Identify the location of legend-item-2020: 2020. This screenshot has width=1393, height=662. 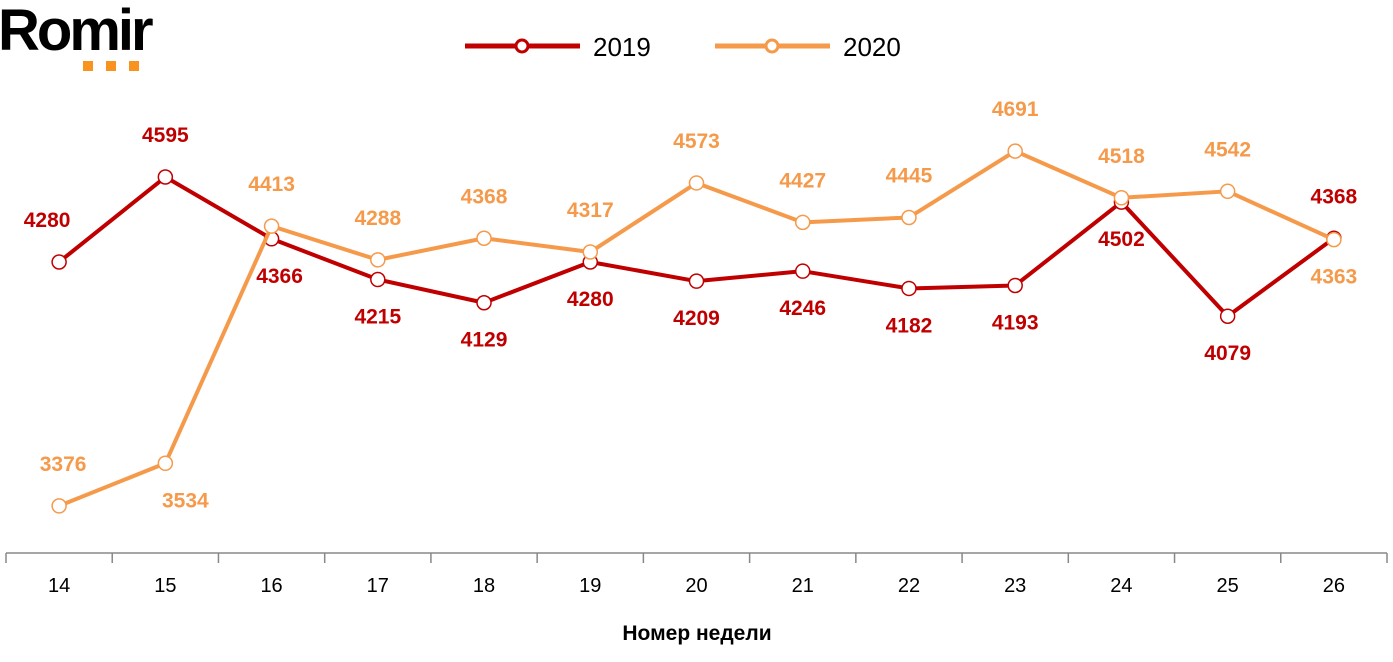
(808, 47).